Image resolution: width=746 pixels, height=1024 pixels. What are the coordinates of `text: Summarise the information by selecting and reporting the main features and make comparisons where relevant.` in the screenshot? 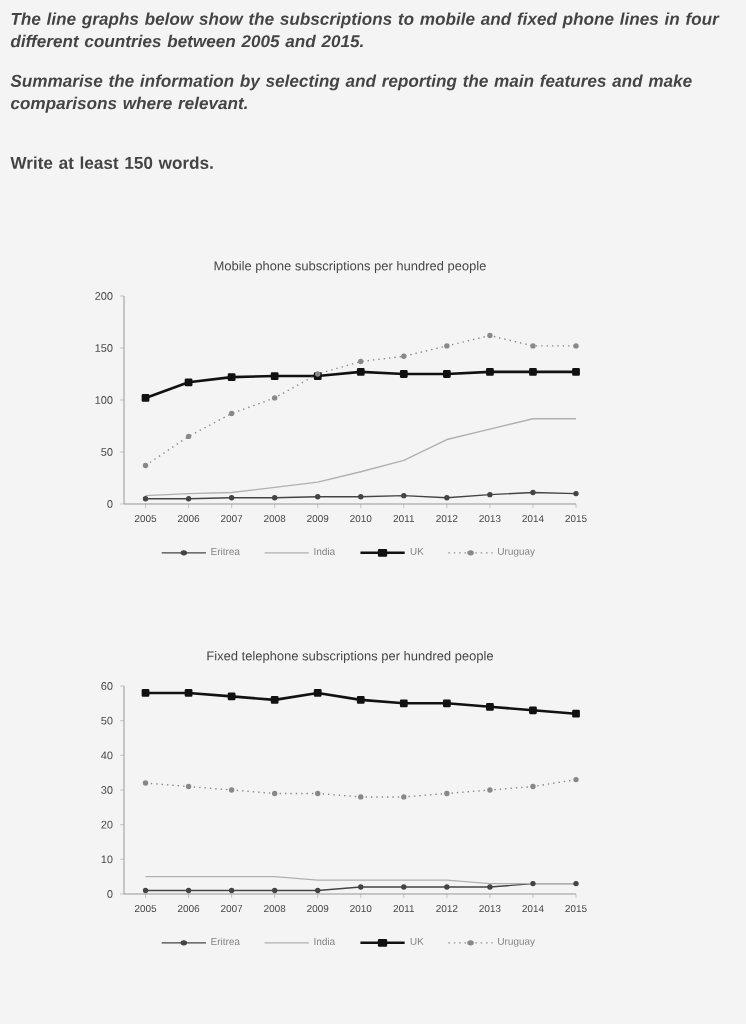 It's located at (351, 93).